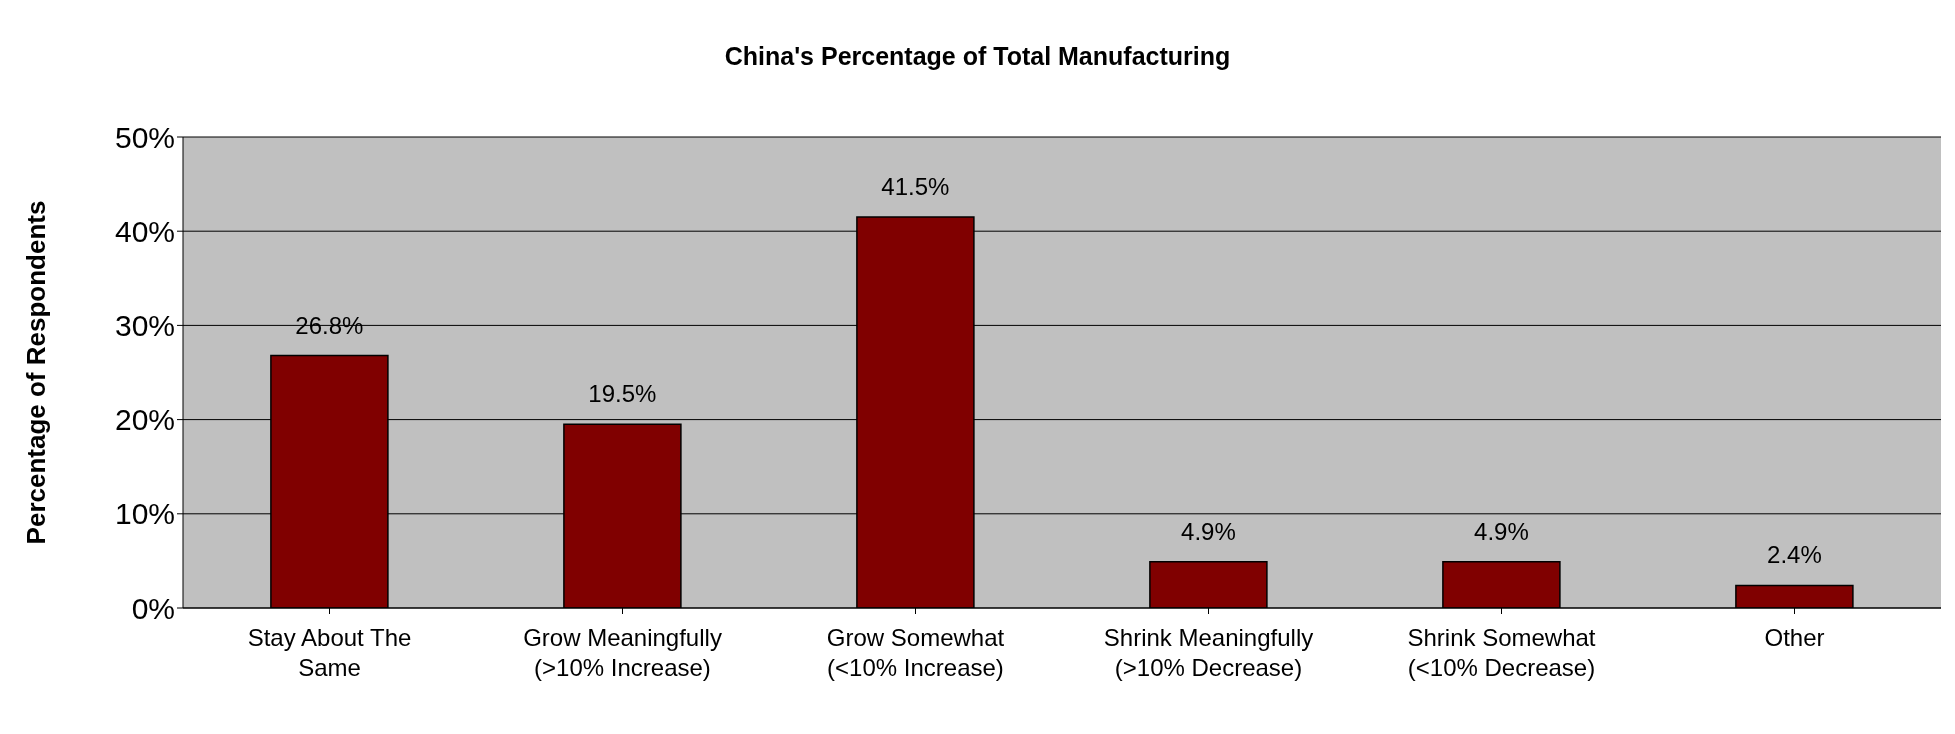 The height and width of the screenshot is (734, 1955). I want to click on x-tick-label: Stay About The Same, so click(329, 652).